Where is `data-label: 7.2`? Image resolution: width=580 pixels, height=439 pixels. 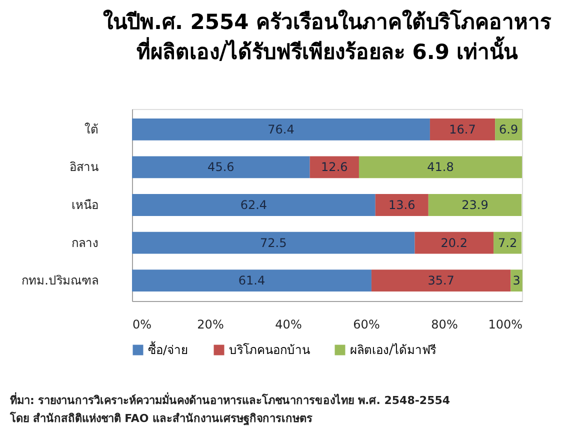 data-label: 7.2 is located at coordinates (508, 243).